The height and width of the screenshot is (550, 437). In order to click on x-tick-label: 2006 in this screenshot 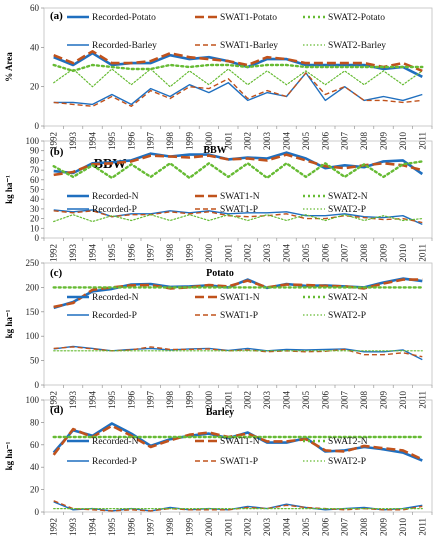, I will do `click(325, 527)`.